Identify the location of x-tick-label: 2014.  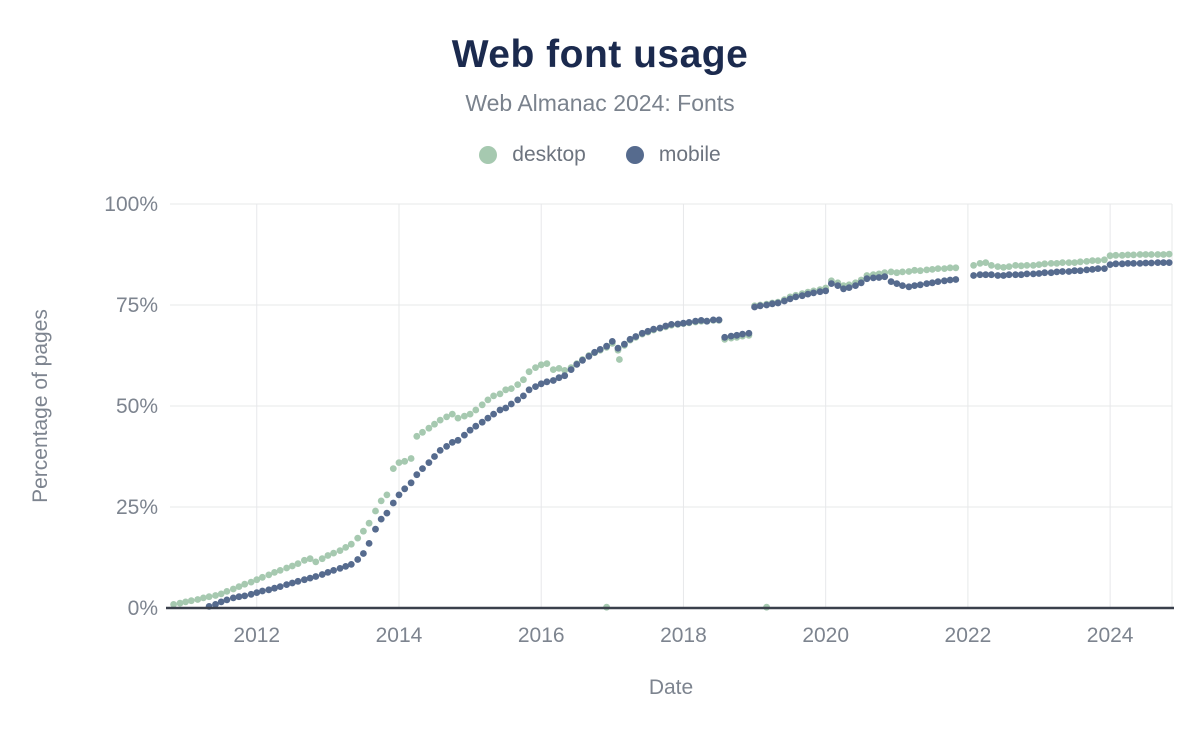
(399, 635).